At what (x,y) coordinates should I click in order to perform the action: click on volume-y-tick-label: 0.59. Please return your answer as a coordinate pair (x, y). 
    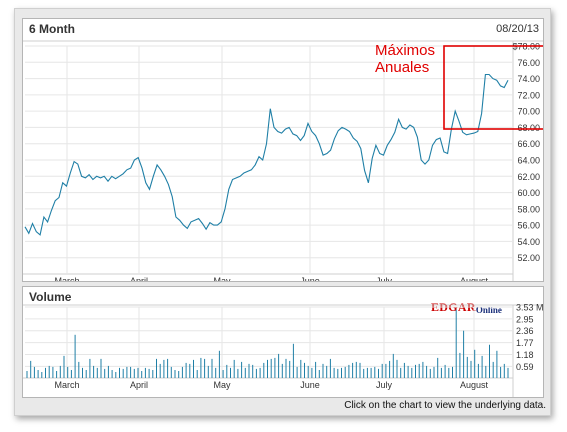
    Looking at the image, I should click on (525, 367).